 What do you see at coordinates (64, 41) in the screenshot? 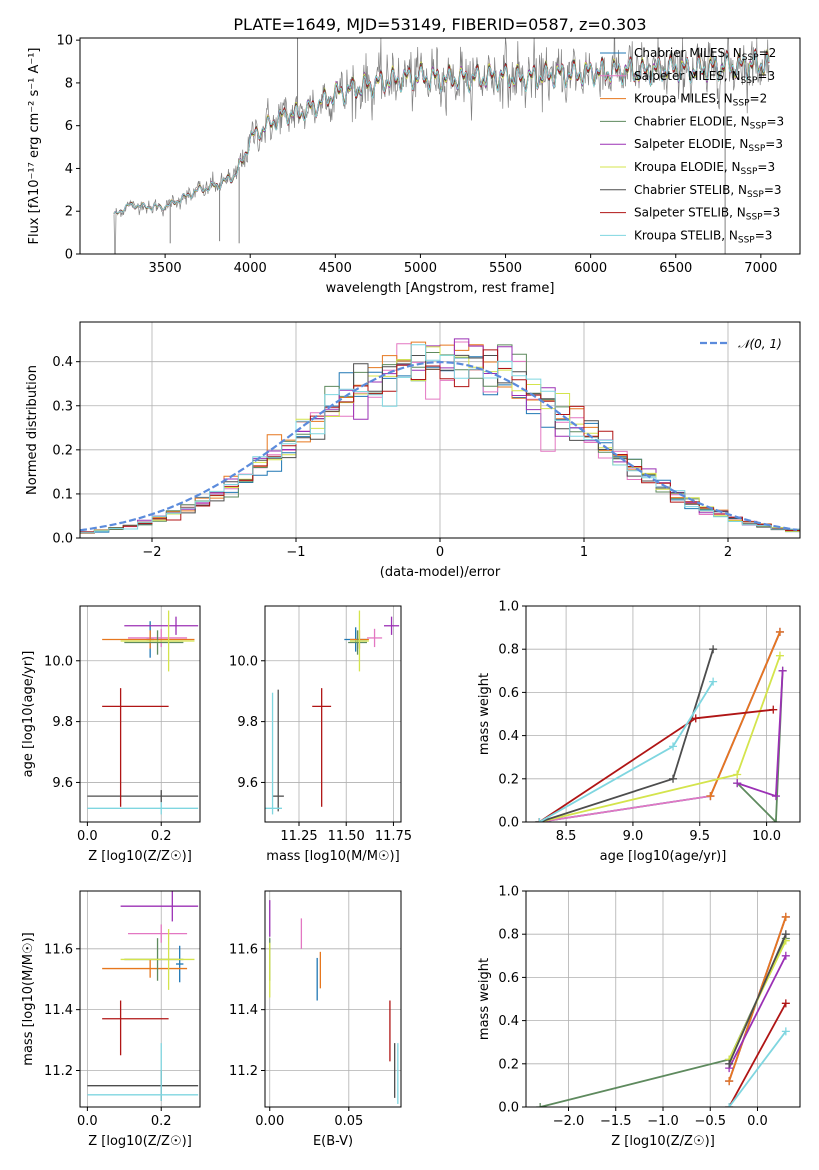
I see `spectrum-ytick-label: 10` at bounding box center [64, 41].